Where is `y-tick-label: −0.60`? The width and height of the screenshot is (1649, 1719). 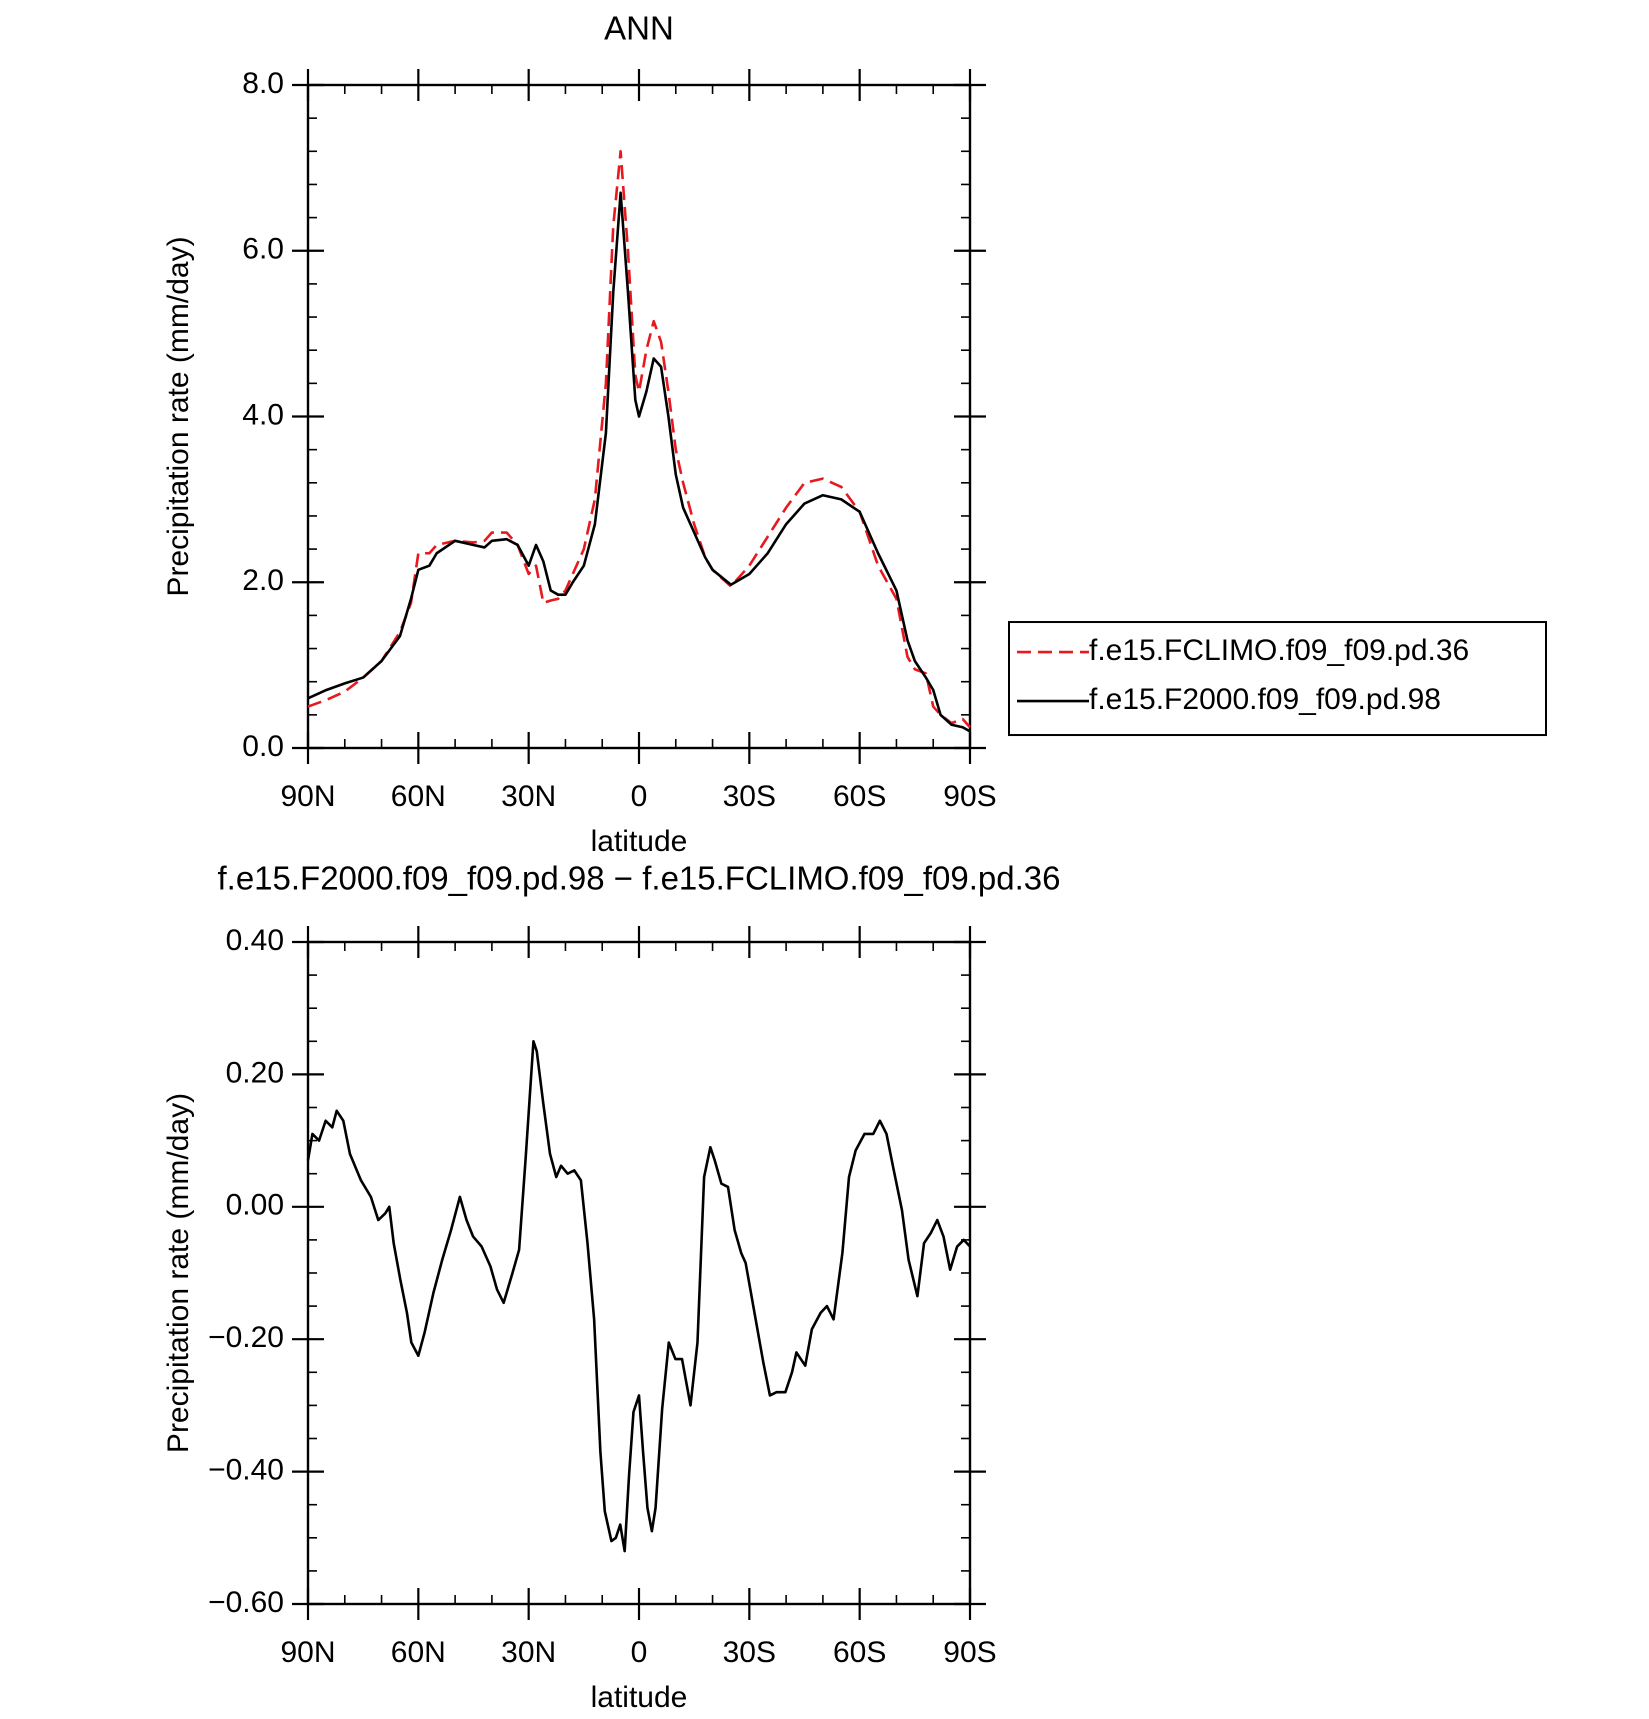
y-tick-label: −0.60 is located at coordinates (246, 1602).